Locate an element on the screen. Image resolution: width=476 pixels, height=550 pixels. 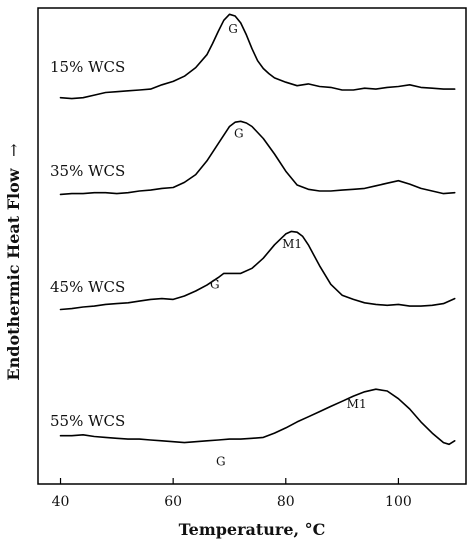
x-tick-label: 60 is located at coordinates (173, 502).